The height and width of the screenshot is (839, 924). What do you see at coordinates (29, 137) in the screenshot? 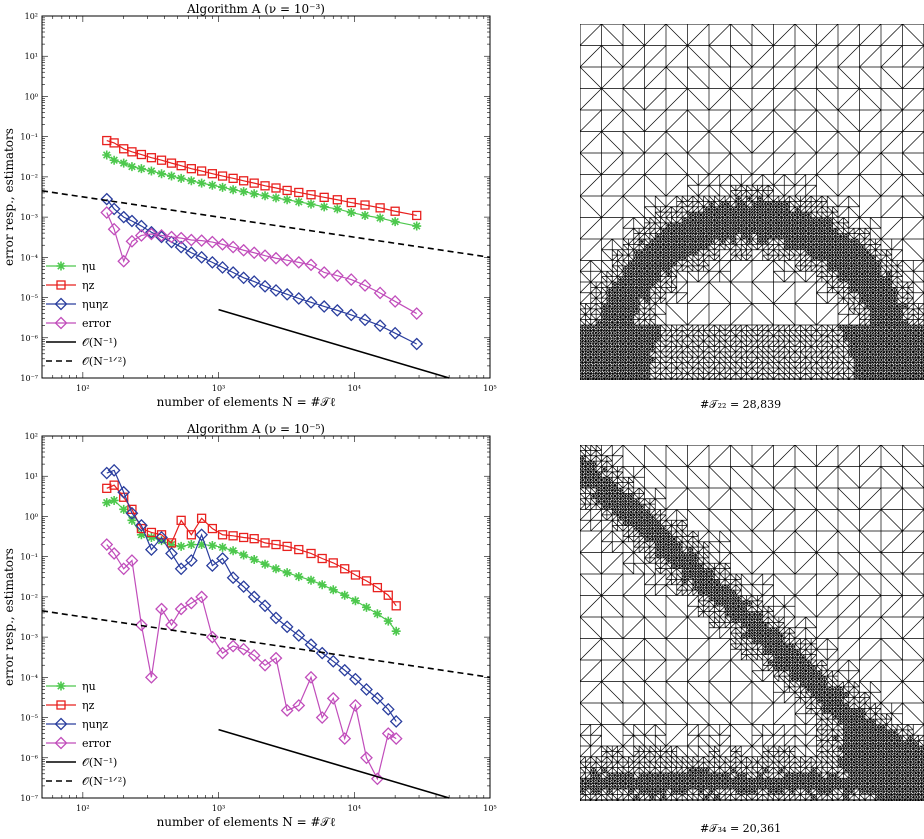
I see `y-tick-label: 10⁻¹` at bounding box center [29, 137].